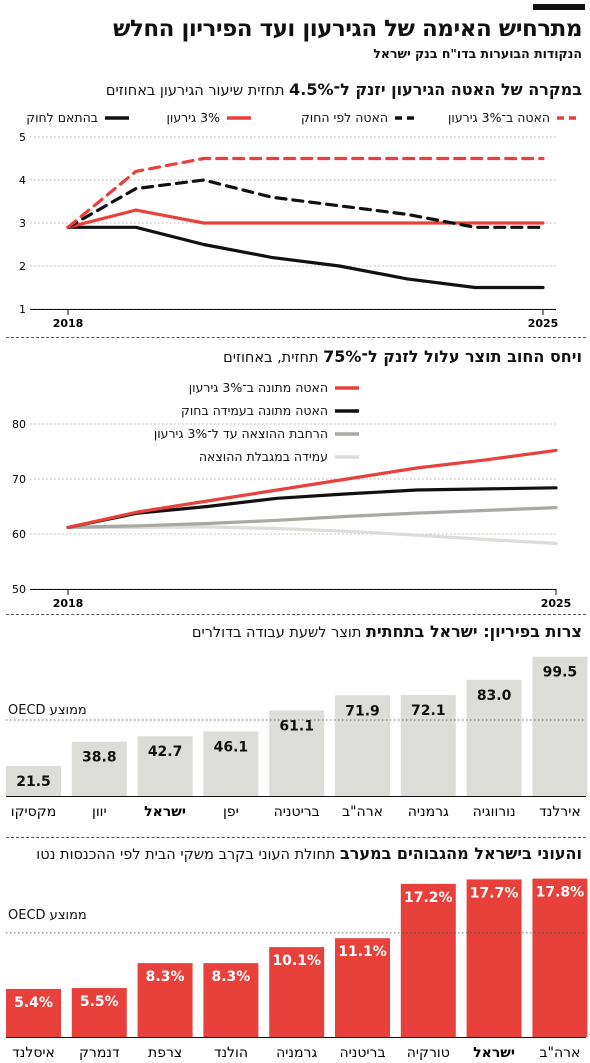 This screenshot has width=590, height=1063. Describe the element at coordinates (296, 1053) in the screenshot. I see `poverty-category-label: גרמניה` at that location.